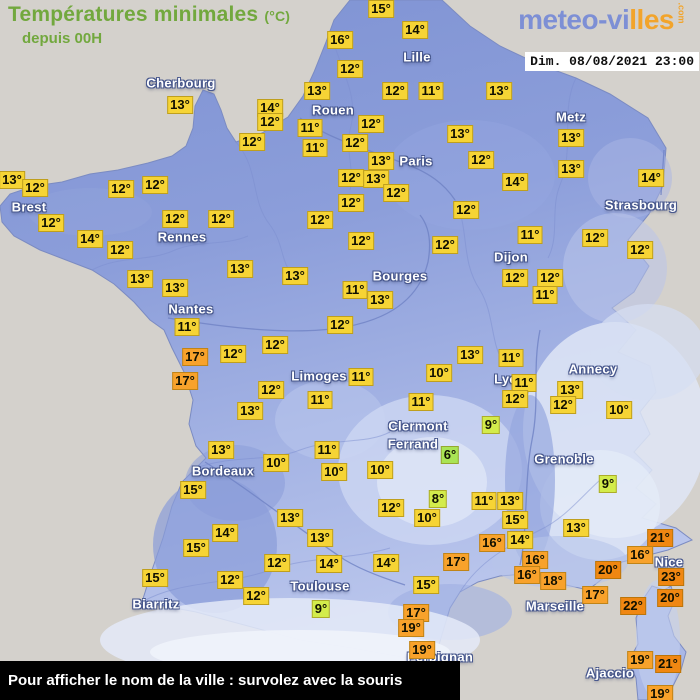 The height and width of the screenshot is (700, 700). What do you see at coordinates (553, 581) in the screenshot?
I see `temp-badge: 18°` at bounding box center [553, 581].